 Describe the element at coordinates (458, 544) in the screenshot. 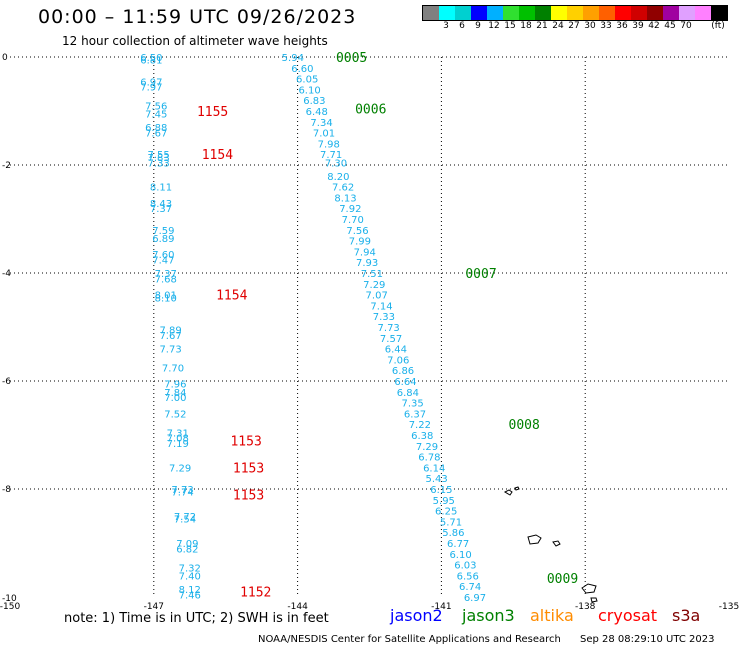

I see `swh-value: 6.77` at that location.